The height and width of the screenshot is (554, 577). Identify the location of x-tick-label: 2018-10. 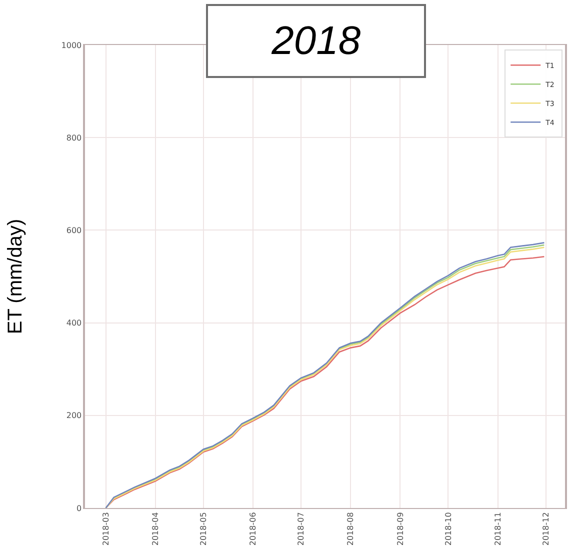
(448, 529).